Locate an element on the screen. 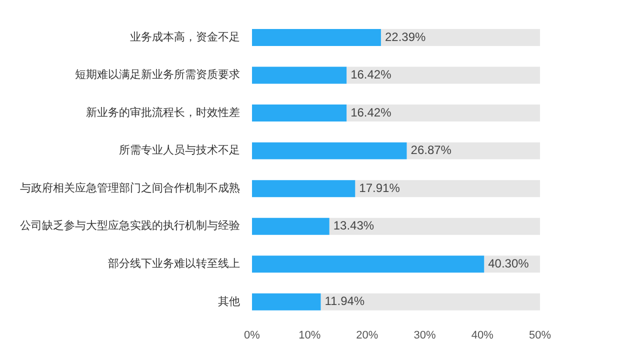  y-tick-label: 所需专业人员与技术不足 is located at coordinates (179, 150).